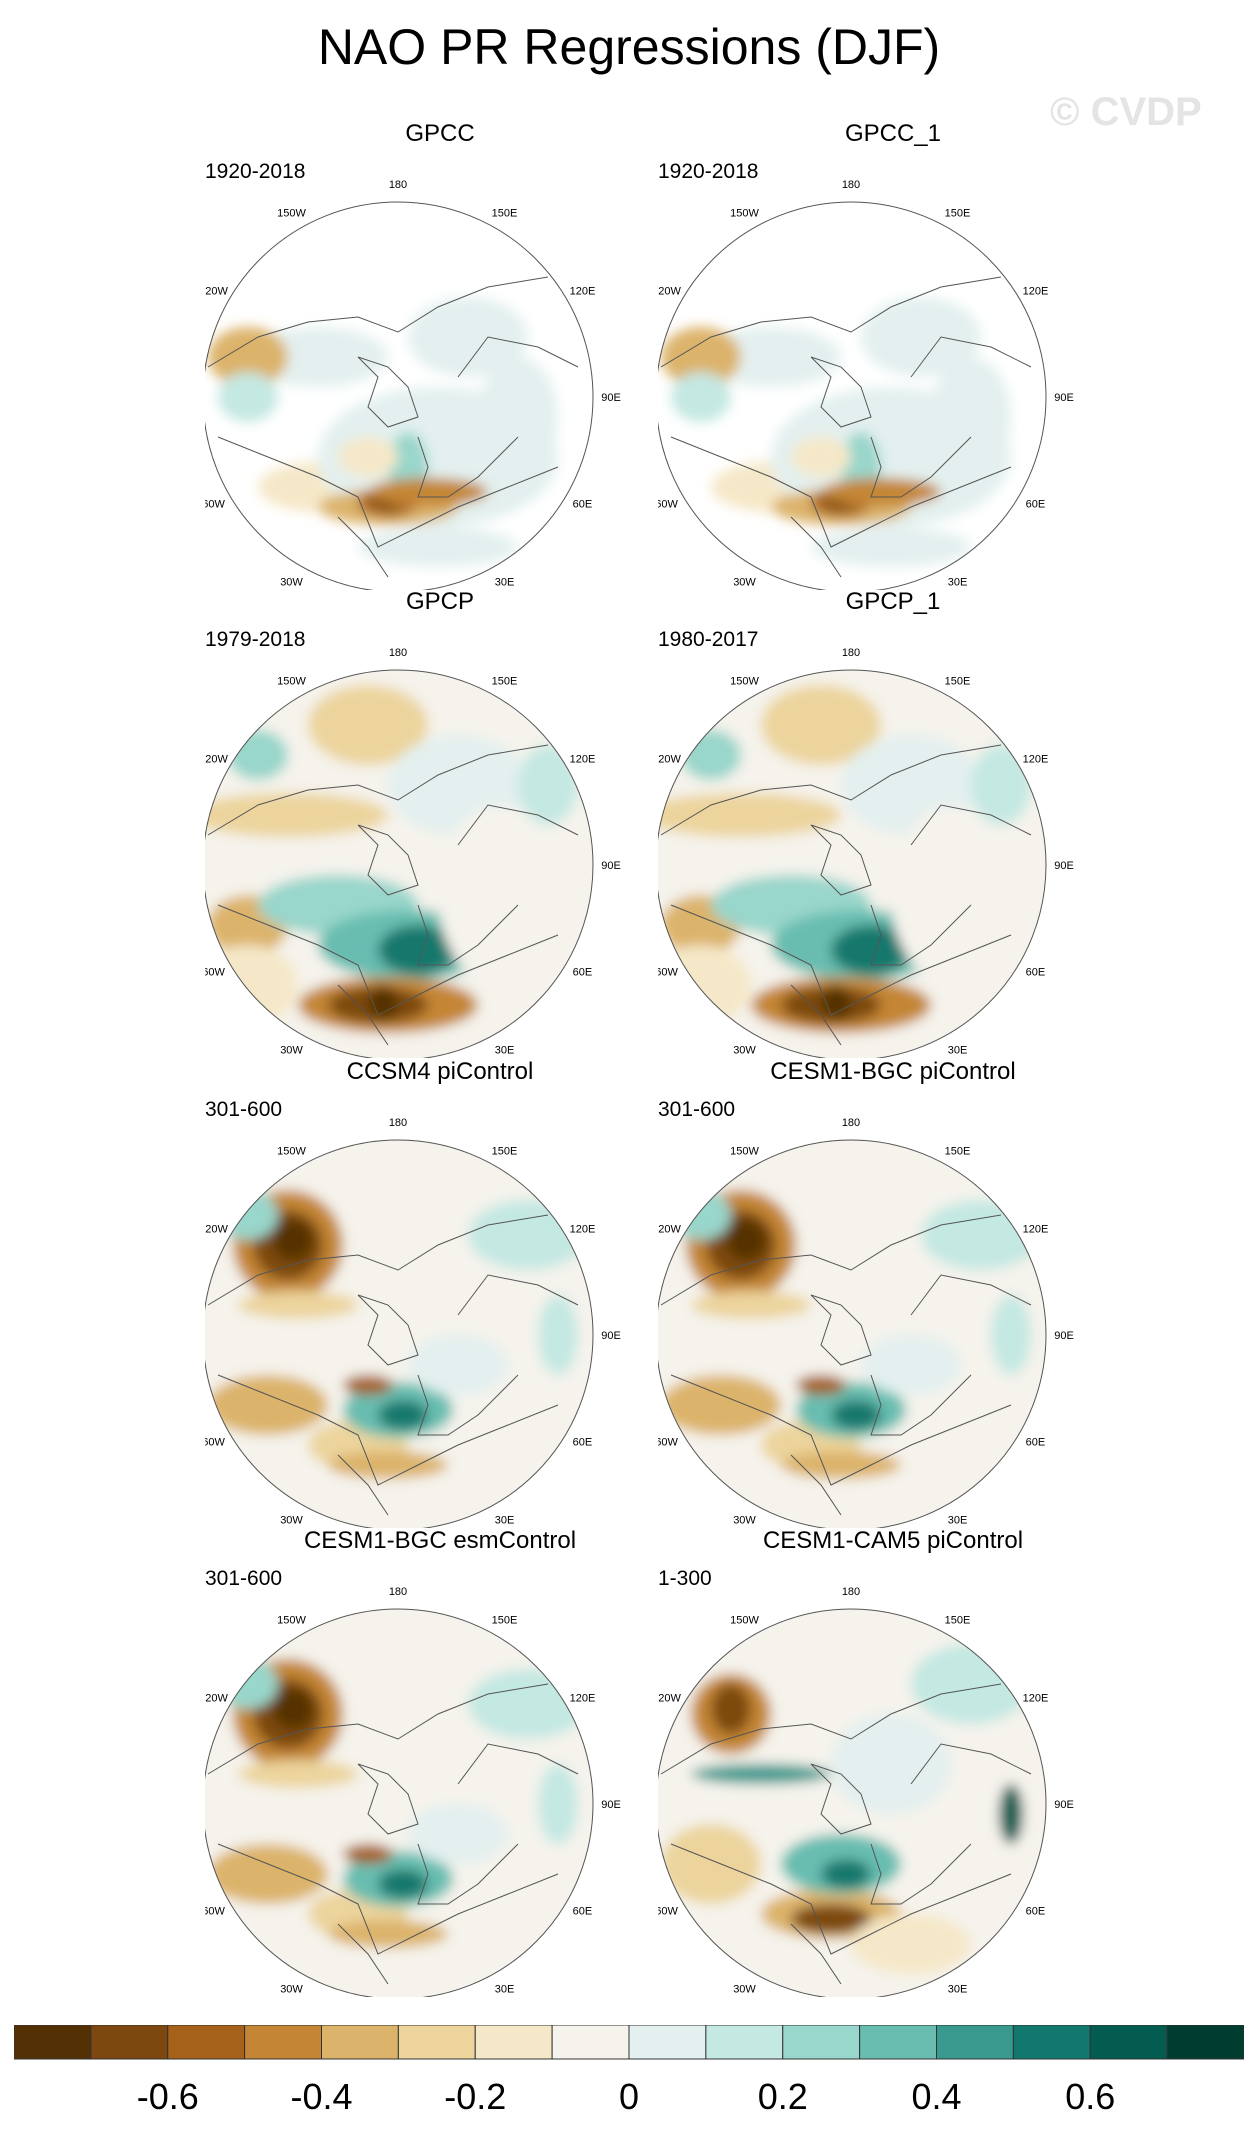 The width and height of the screenshot is (1258, 2130). What do you see at coordinates (440, 133) in the screenshot?
I see `panel-title: GPCC` at bounding box center [440, 133].